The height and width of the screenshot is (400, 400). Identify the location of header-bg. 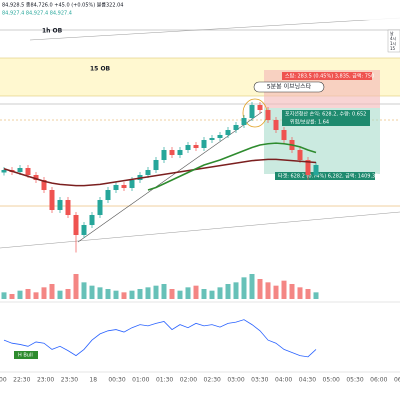
(200, 10).